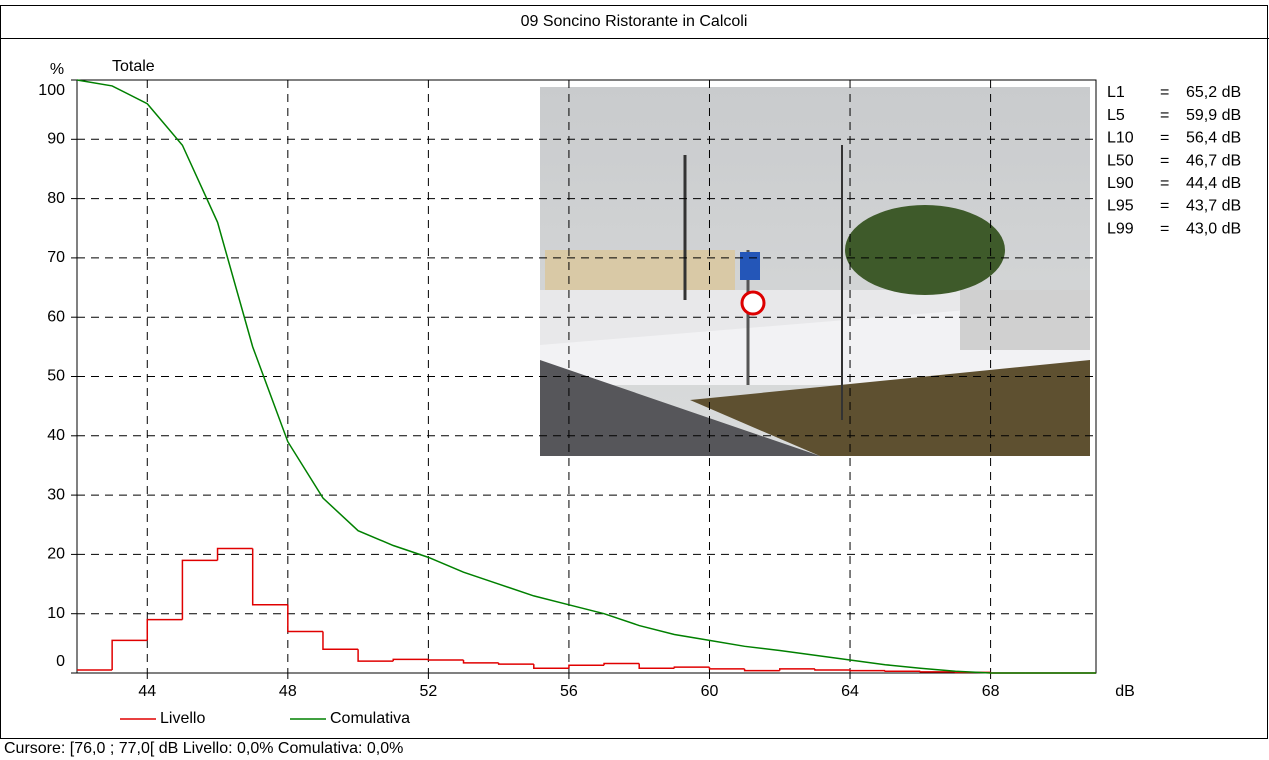 The height and width of the screenshot is (760, 1269). I want to click on x-tick-label: 68, so click(991, 691).